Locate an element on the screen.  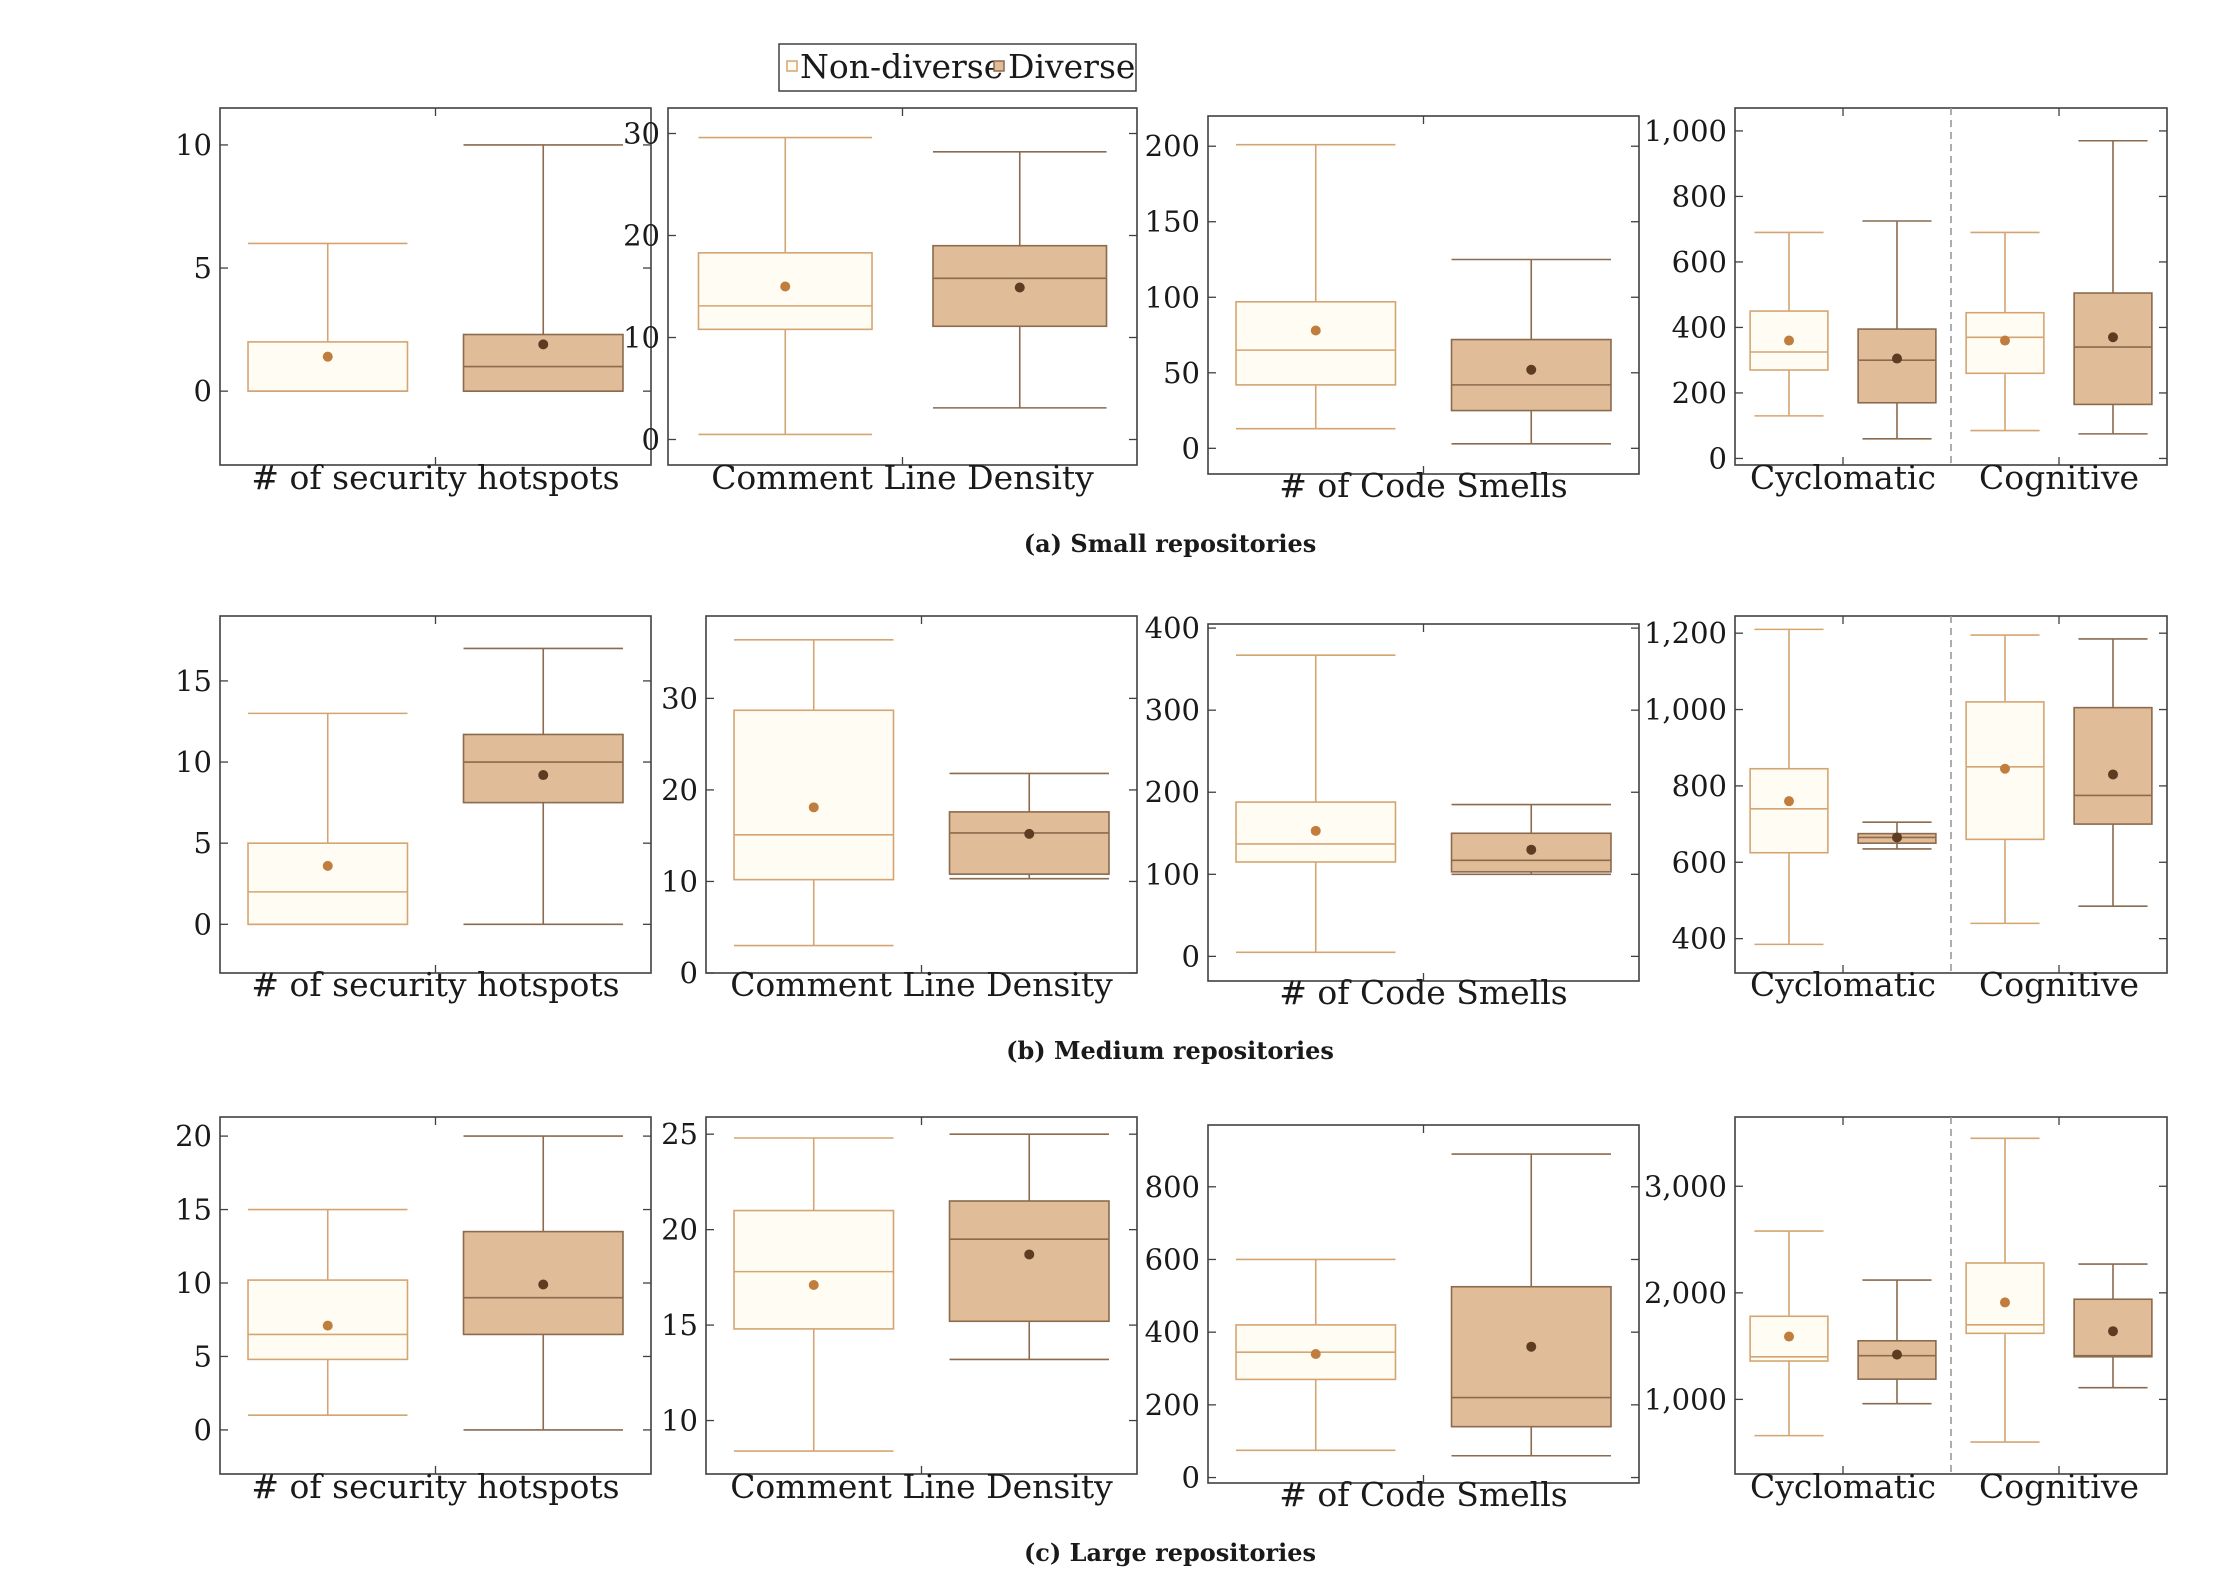
y-tick-label: 50 is located at coordinates (1181, 373).